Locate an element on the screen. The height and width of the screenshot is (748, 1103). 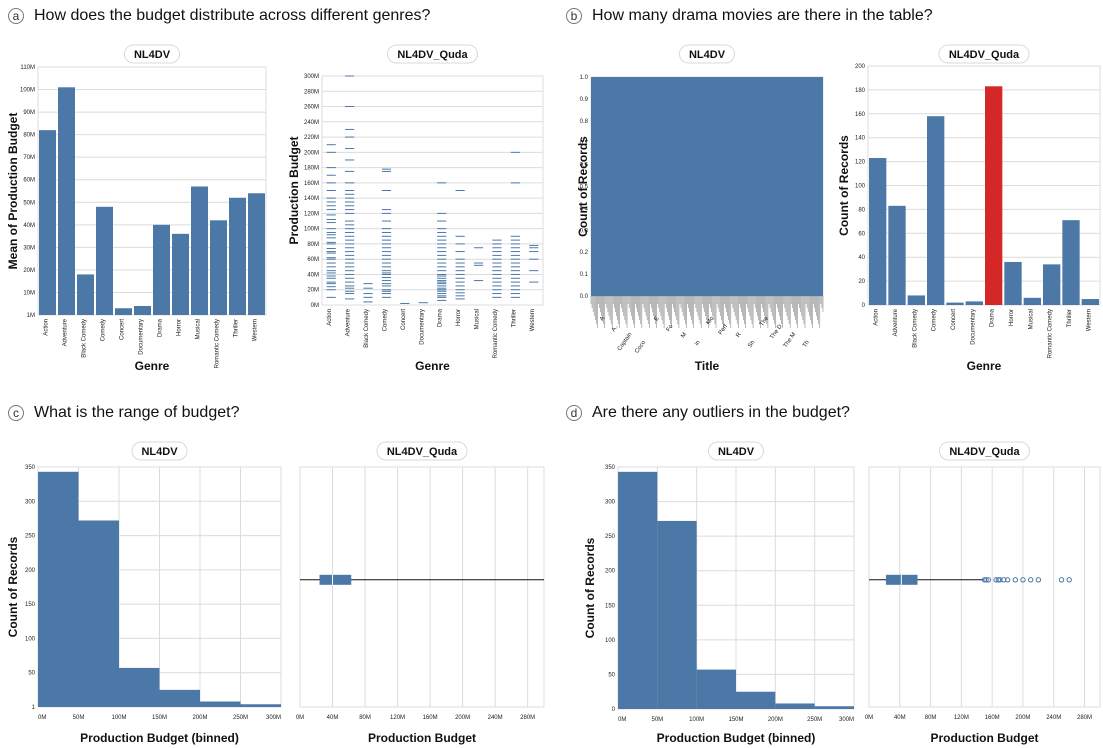
c_nl4dv-ytick-0: 1 is located at coordinates (34, 708).